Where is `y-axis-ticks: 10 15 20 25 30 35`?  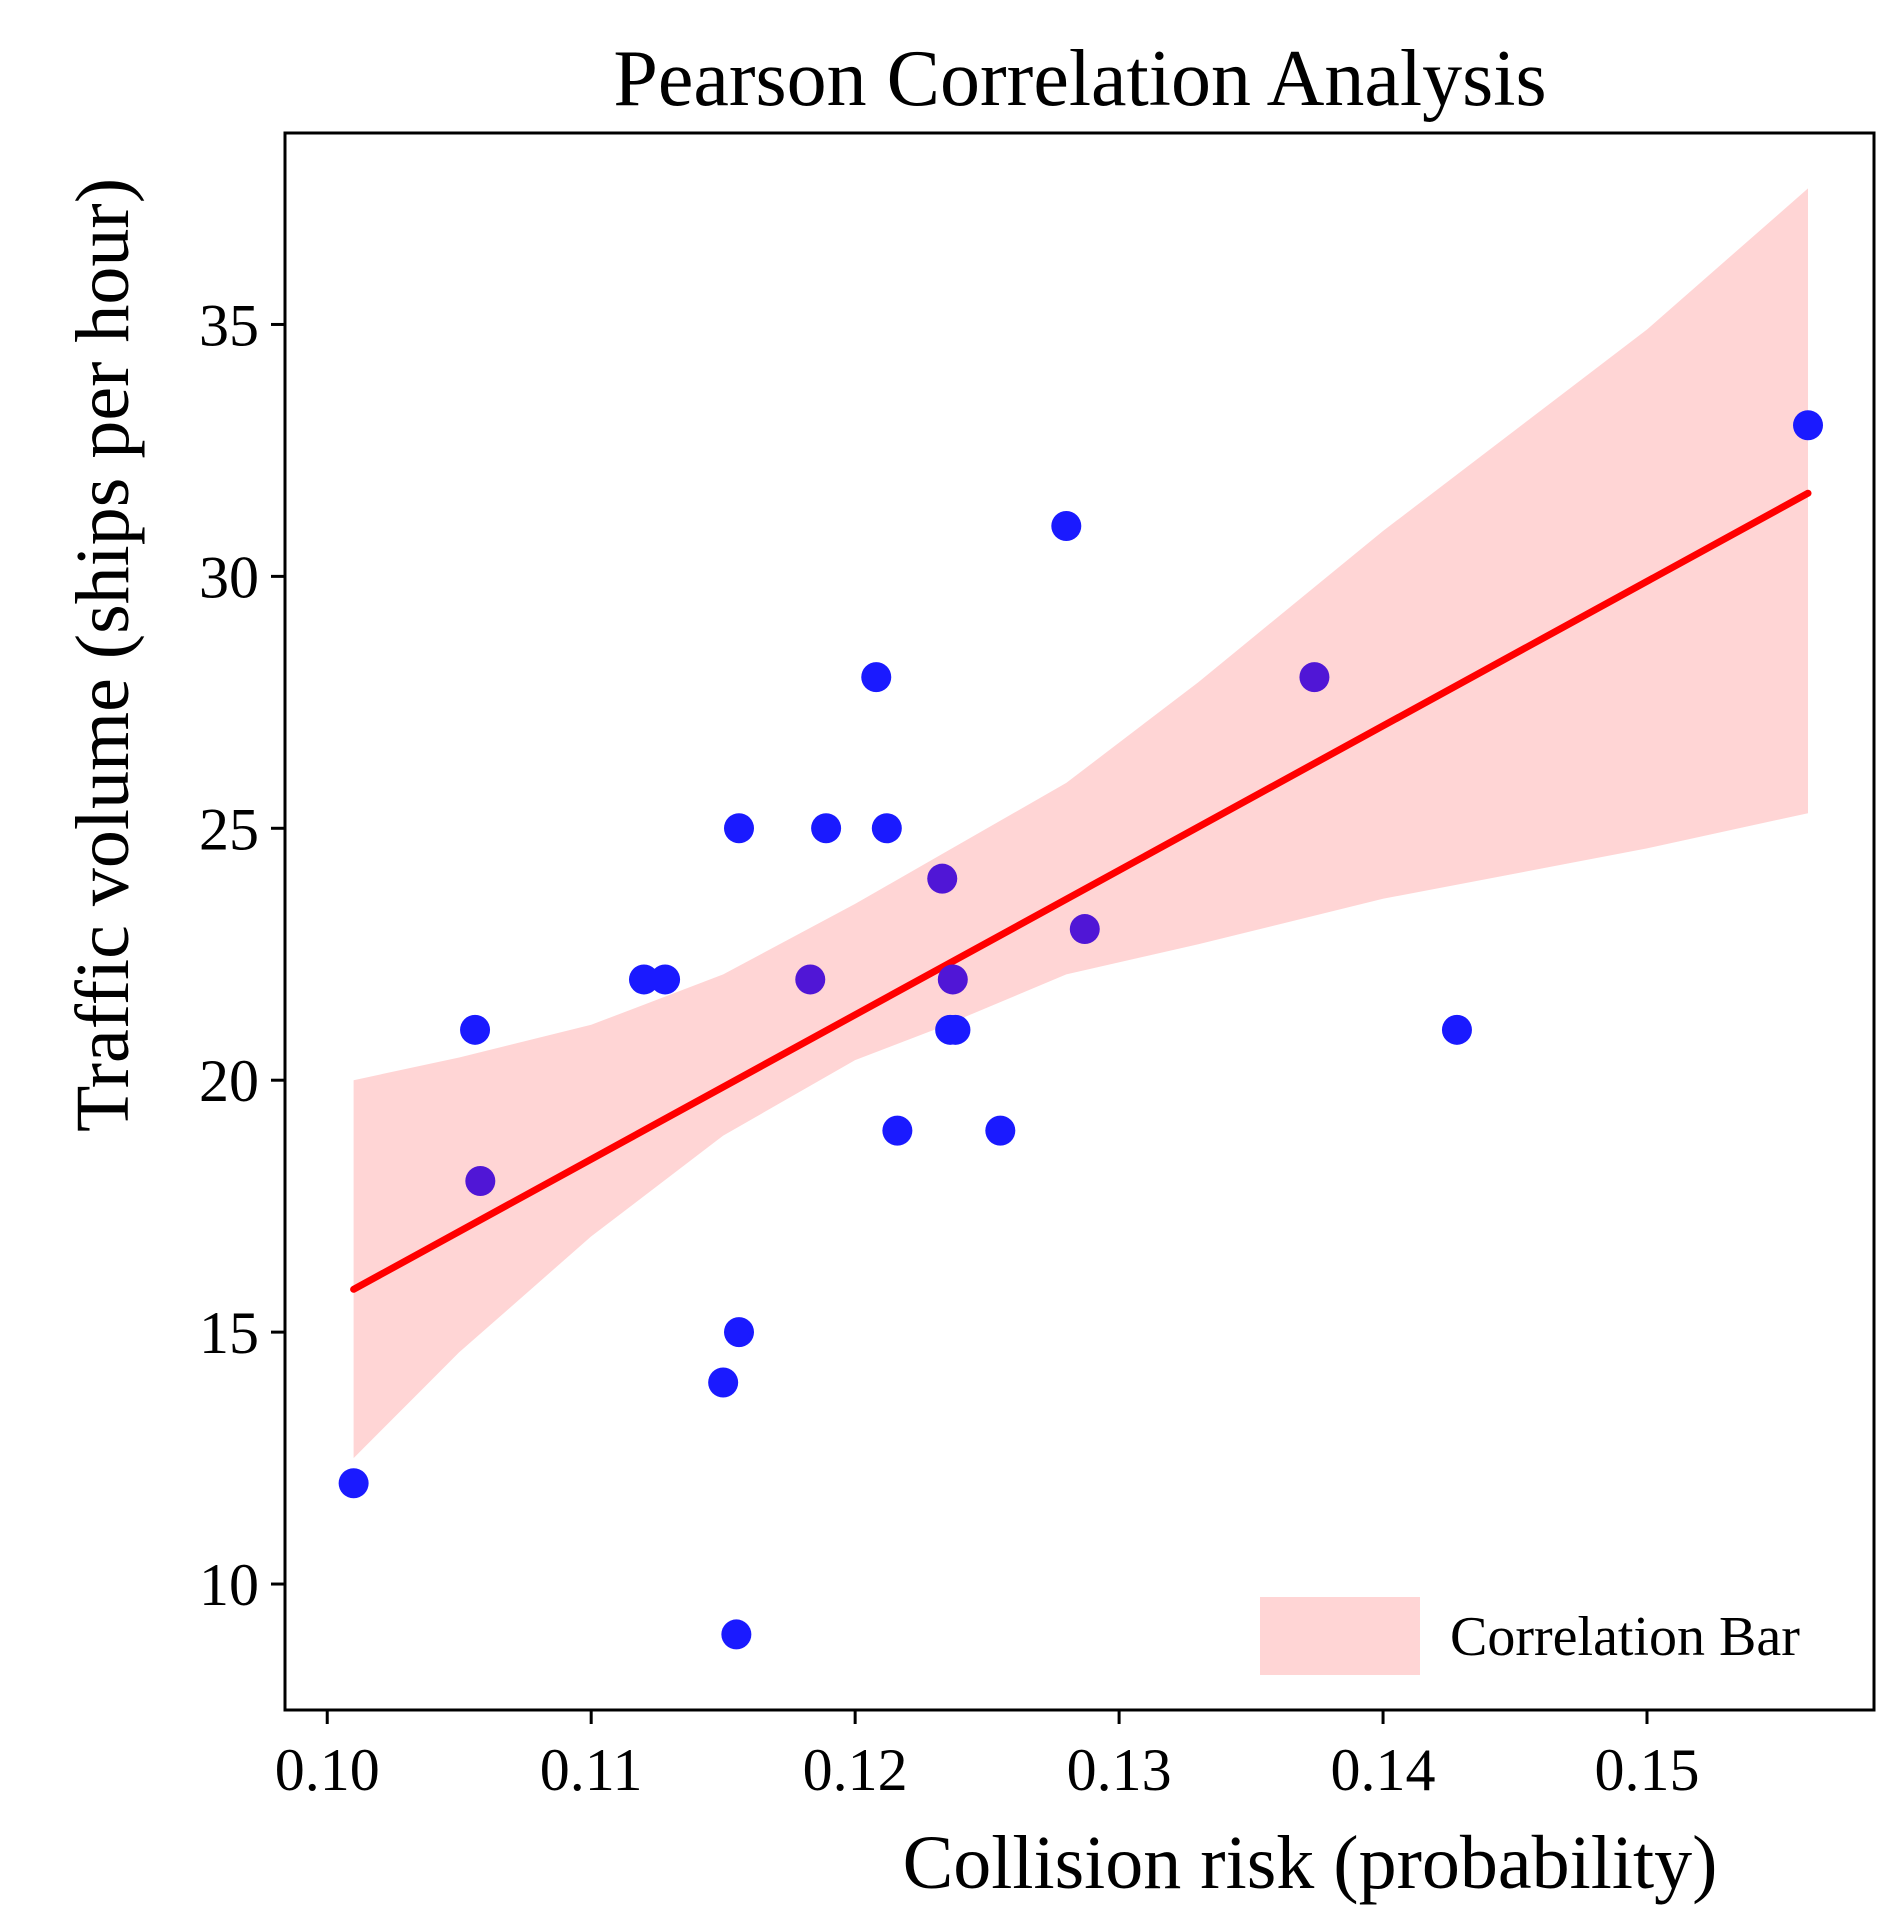 y-axis-ticks: 10 15 20 25 30 35 is located at coordinates (242, 955).